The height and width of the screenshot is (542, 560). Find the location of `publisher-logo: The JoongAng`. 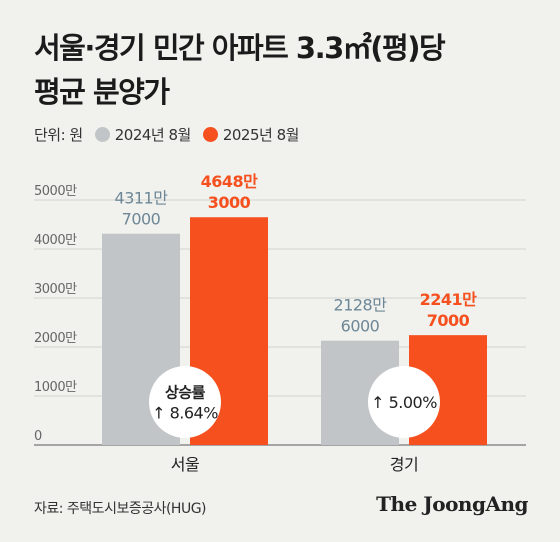

publisher-logo: The JoongAng is located at coordinates (452, 504).